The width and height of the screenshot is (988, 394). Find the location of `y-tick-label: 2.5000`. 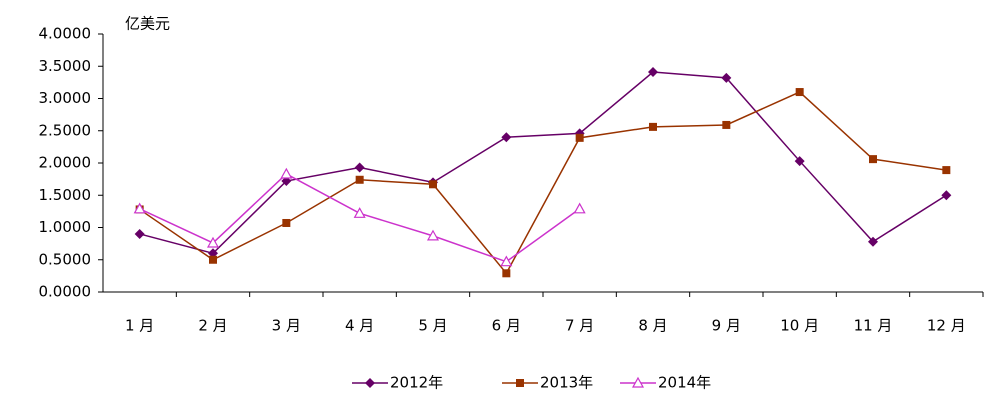

y-tick-label: 2.5000 is located at coordinates (65, 130).